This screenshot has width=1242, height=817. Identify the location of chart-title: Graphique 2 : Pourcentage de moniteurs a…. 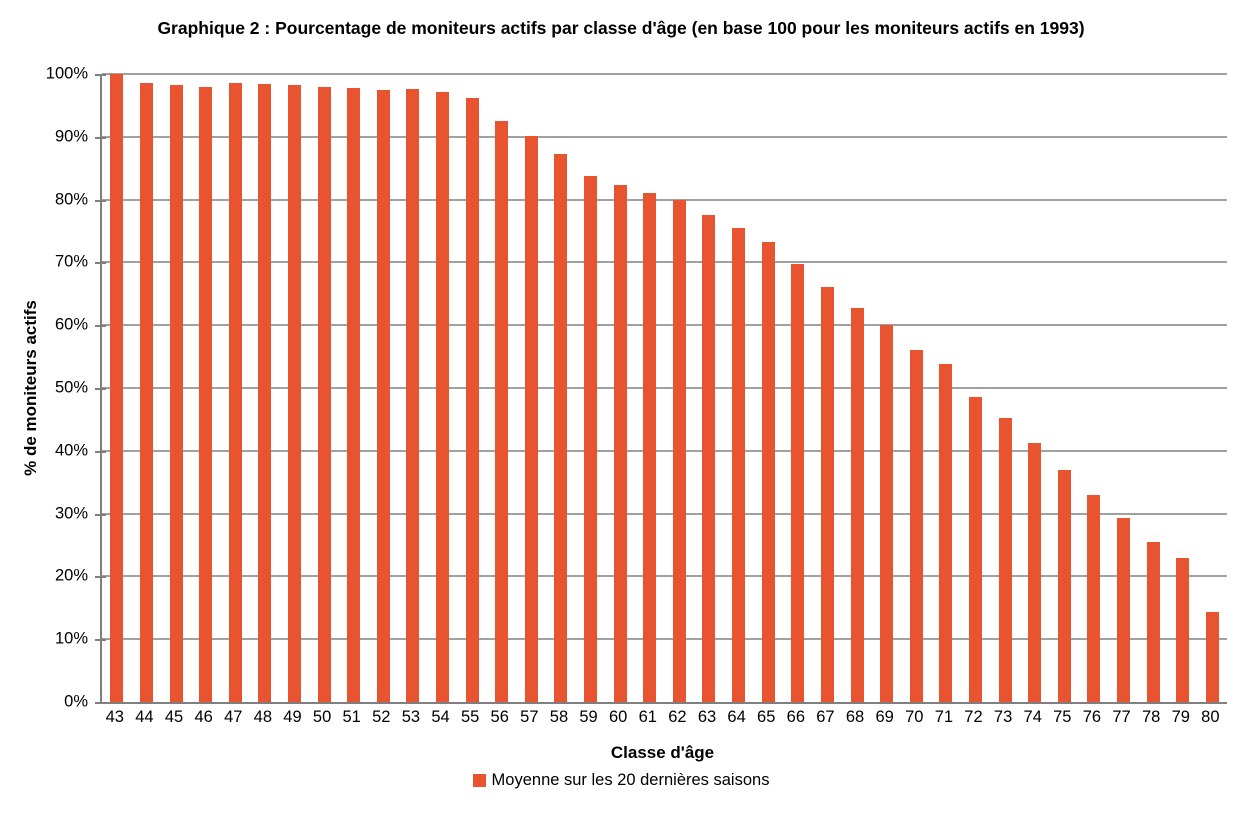
(621, 28).